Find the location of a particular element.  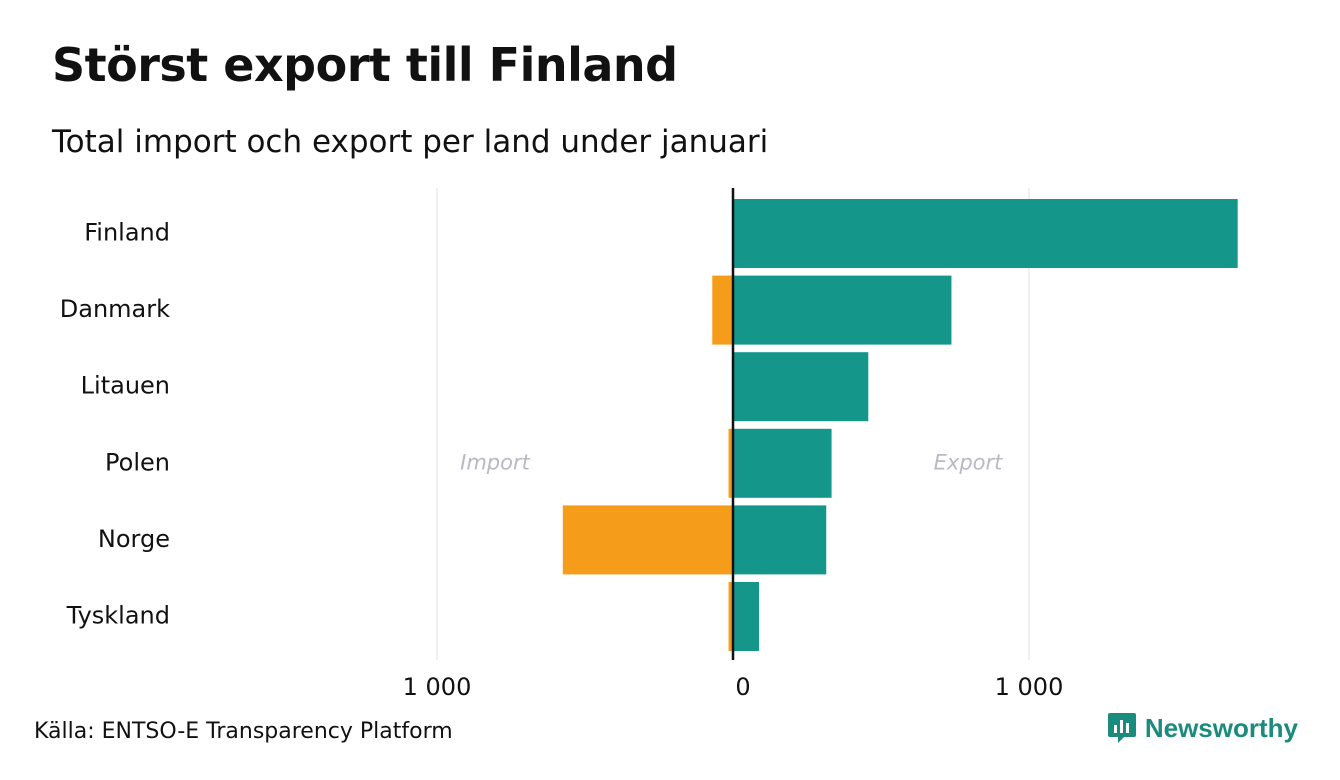

category-label-tyskland: Tyskland is located at coordinates (118, 616).